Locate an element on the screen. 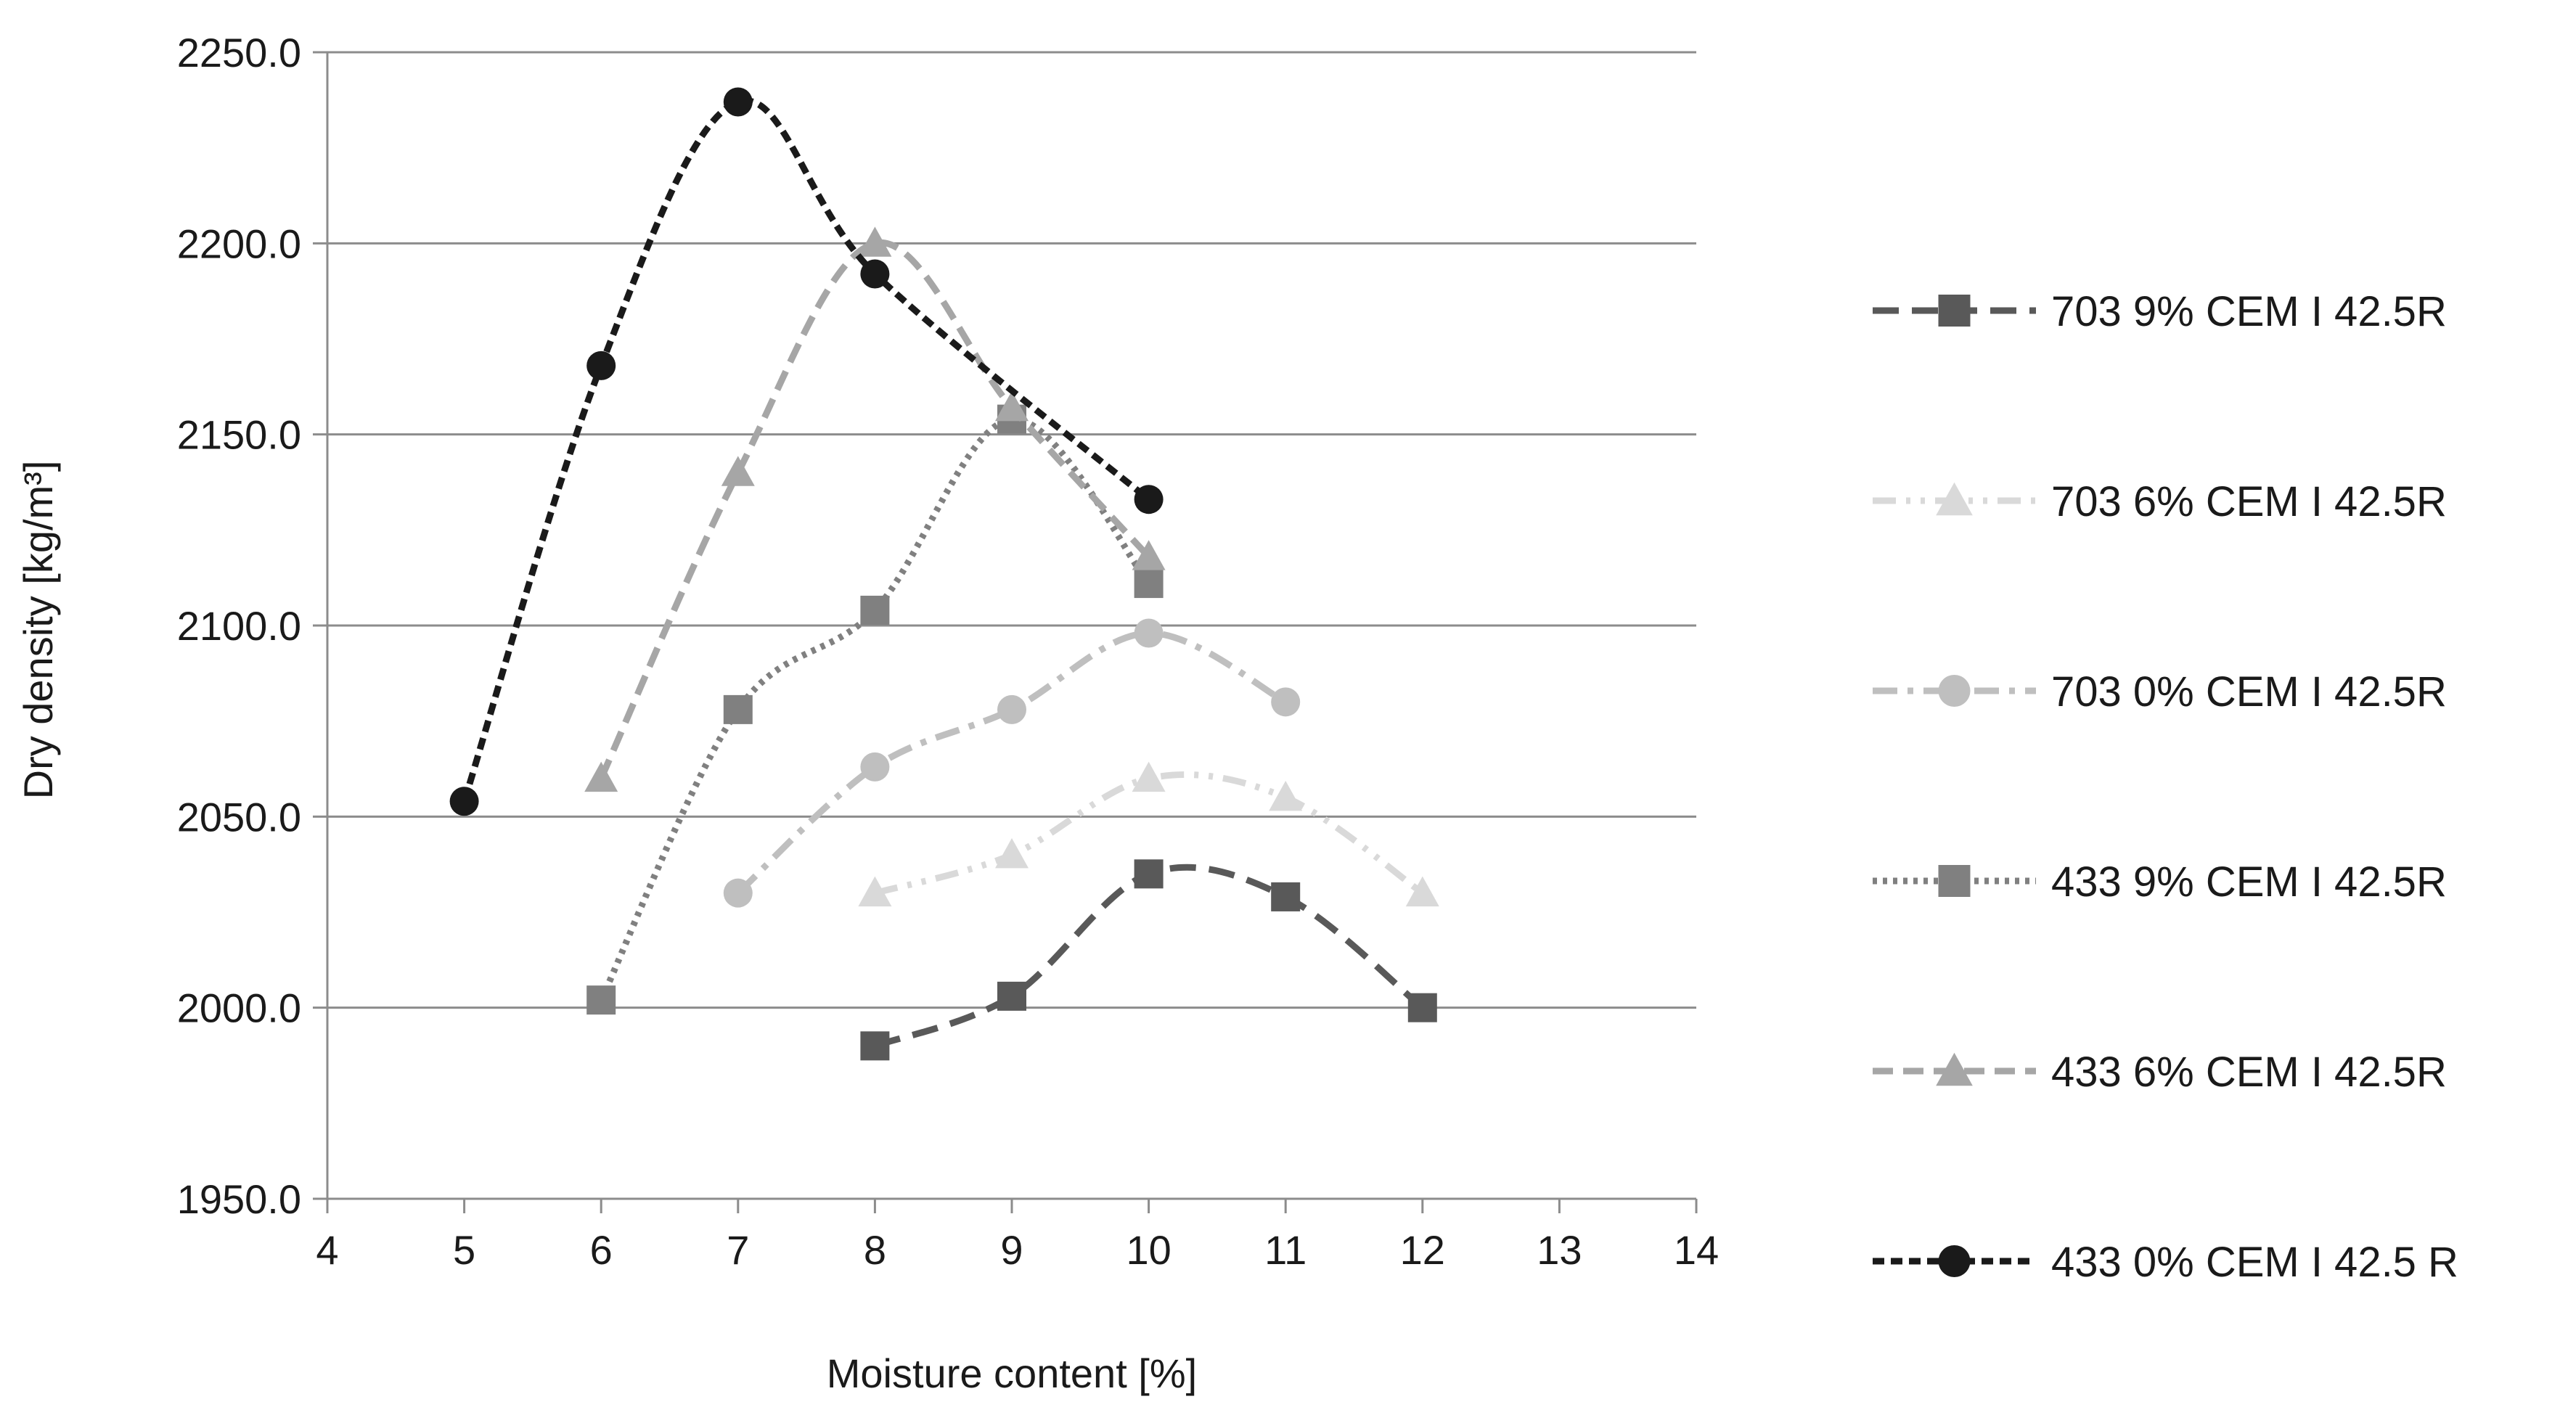  x-axis-label: Moisture content [%] is located at coordinates (1012, 1373).